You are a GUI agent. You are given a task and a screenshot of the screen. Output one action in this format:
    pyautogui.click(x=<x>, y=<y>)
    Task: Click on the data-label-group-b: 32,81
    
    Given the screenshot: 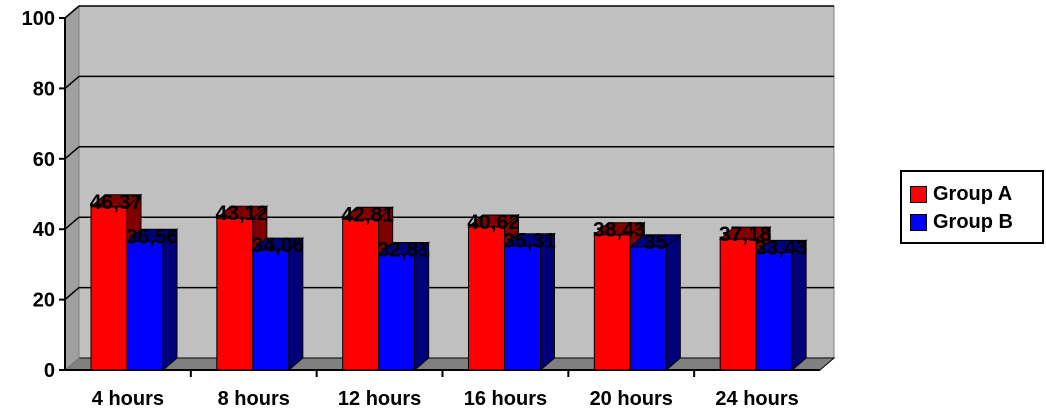 What is the action you would take?
    pyautogui.click(x=403, y=250)
    